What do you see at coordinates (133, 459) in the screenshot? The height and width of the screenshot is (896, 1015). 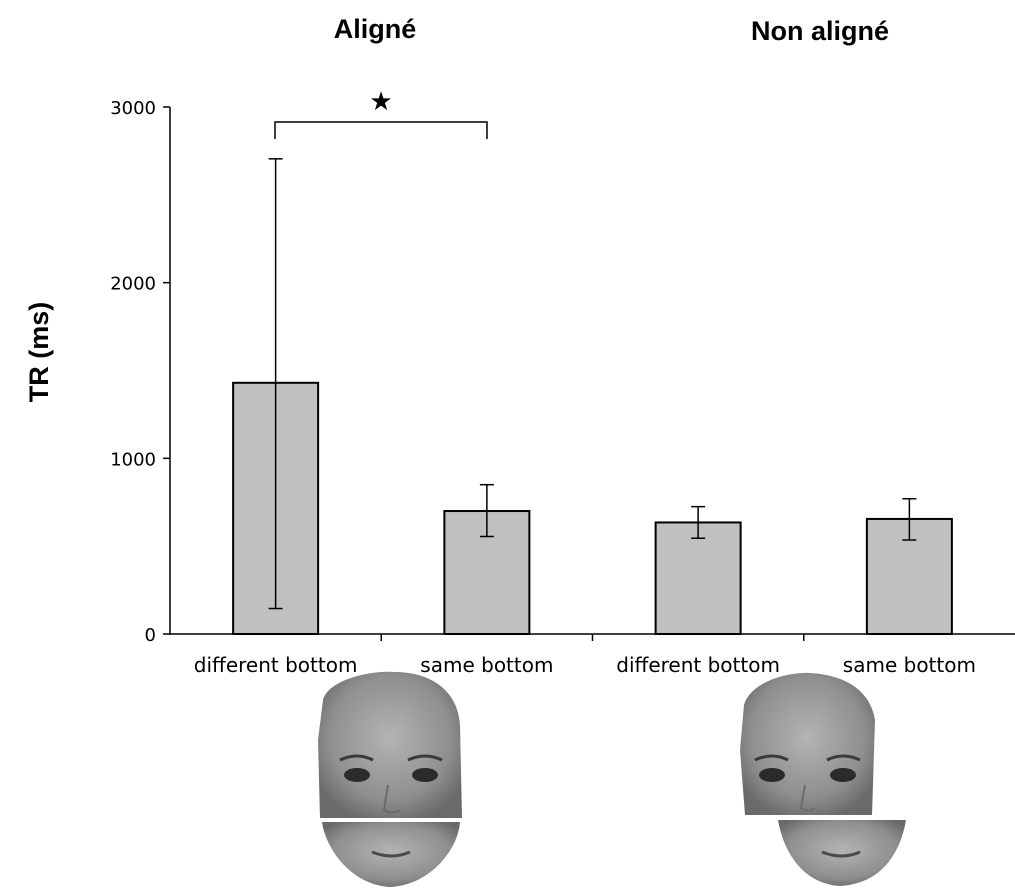 I see `y-tick-label: 1000` at bounding box center [133, 459].